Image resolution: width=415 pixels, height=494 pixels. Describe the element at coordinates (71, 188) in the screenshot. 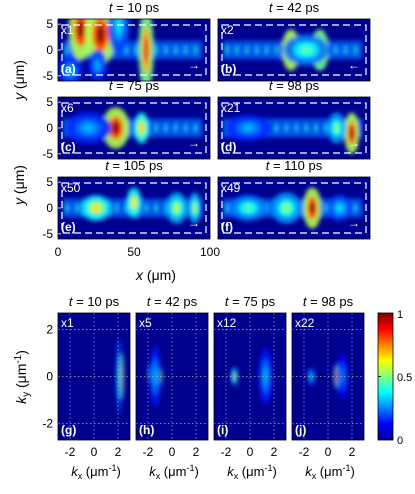

I see `panel-multiplier: x50` at that location.